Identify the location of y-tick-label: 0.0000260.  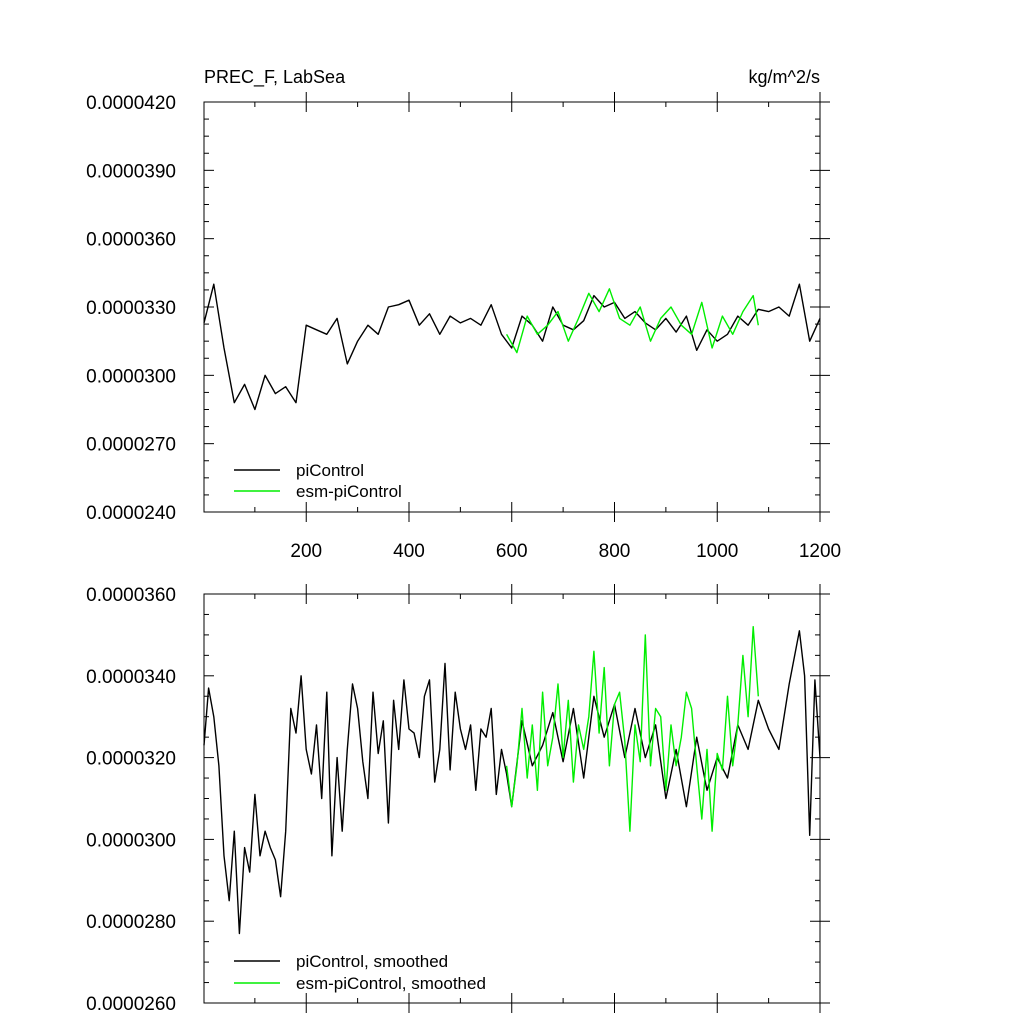
(131, 1004).